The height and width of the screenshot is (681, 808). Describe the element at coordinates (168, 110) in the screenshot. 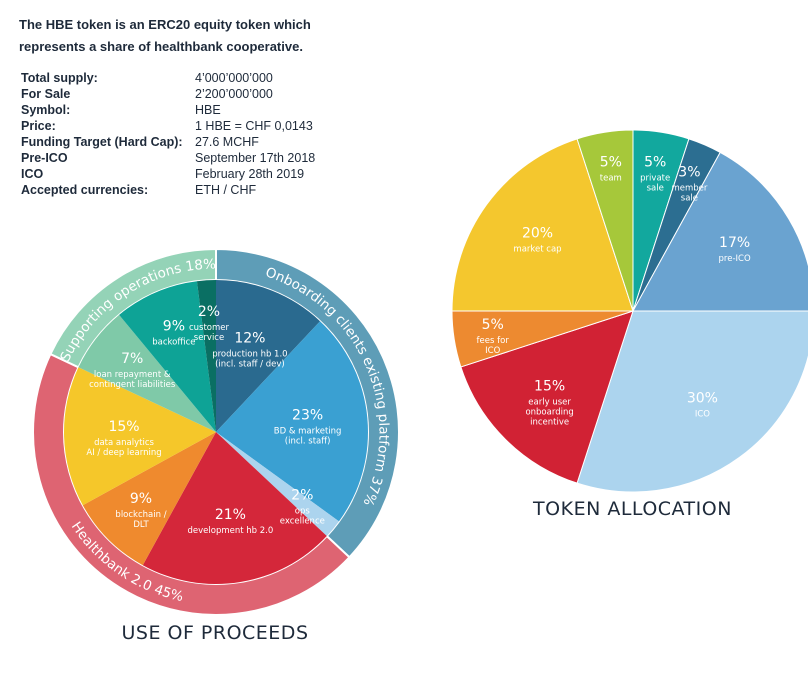

I see `spec-row: Symbol: HBE` at that location.